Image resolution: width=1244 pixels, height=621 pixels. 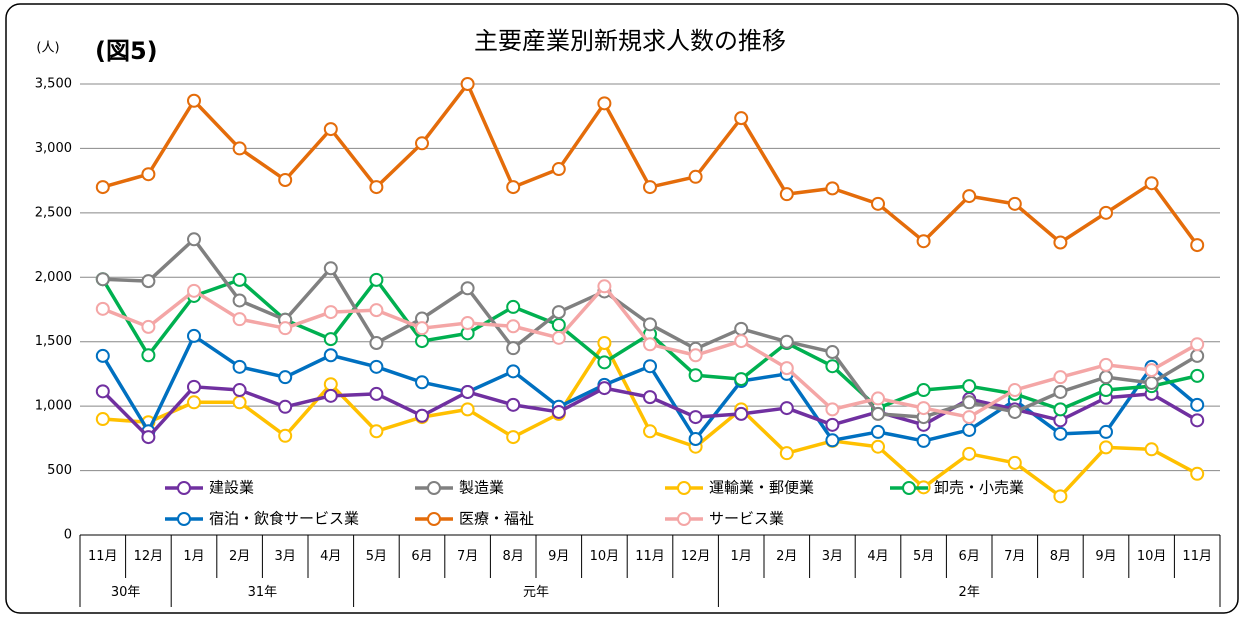 What do you see at coordinates (513, 556) in the screenshot?
I see `x-tick-label: 8月` at bounding box center [513, 556].